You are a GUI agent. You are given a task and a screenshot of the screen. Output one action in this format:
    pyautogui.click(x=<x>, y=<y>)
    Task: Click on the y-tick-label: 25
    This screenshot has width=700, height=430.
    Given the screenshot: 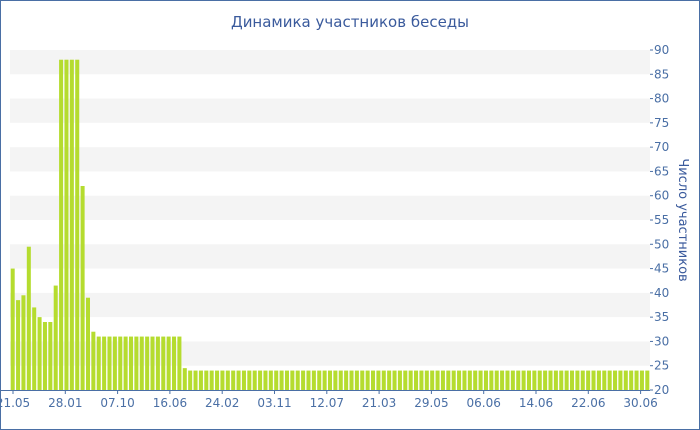 What is the action you would take?
    pyautogui.click(x=661, y=366)
    